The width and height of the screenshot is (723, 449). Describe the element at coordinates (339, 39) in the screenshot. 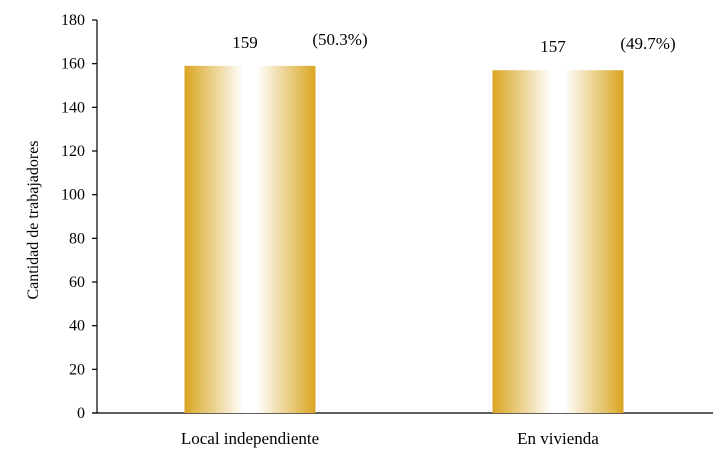

I see `percent-label: (50.3%)` at that location.